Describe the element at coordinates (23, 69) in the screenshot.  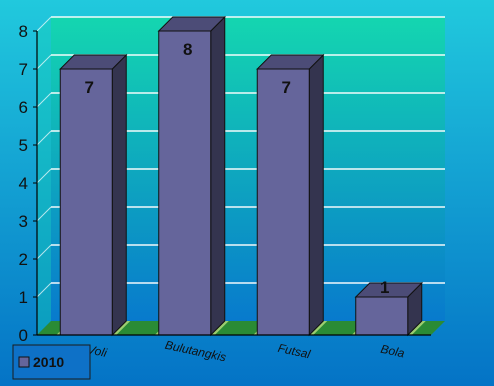
I see `y-tick-label: 7` at that location.